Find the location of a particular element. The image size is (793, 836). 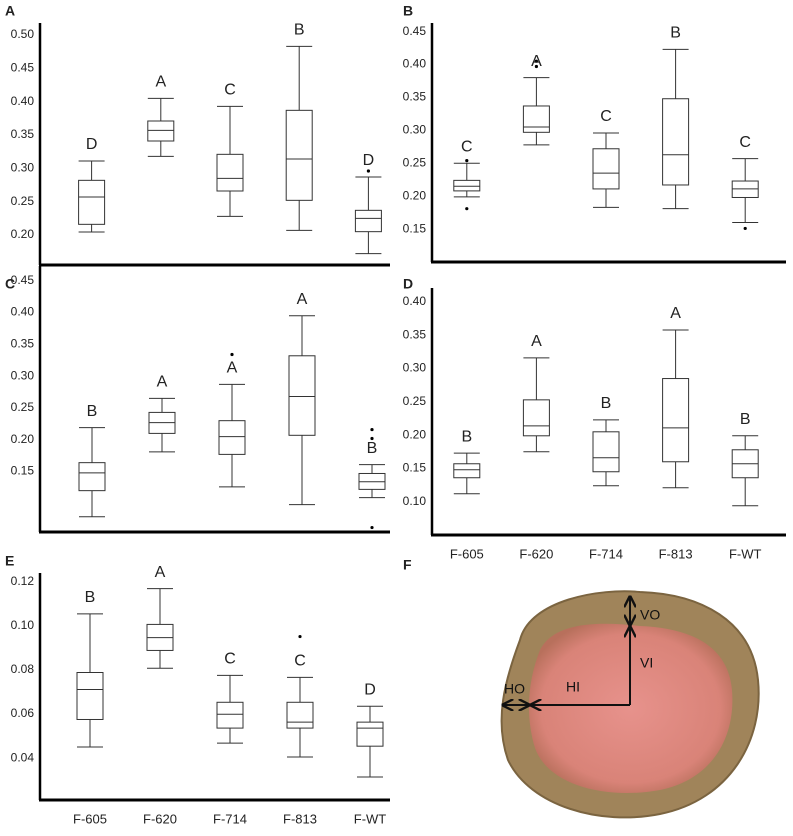

y-tick-label: 0.04 is located at coordinates (23, 757).